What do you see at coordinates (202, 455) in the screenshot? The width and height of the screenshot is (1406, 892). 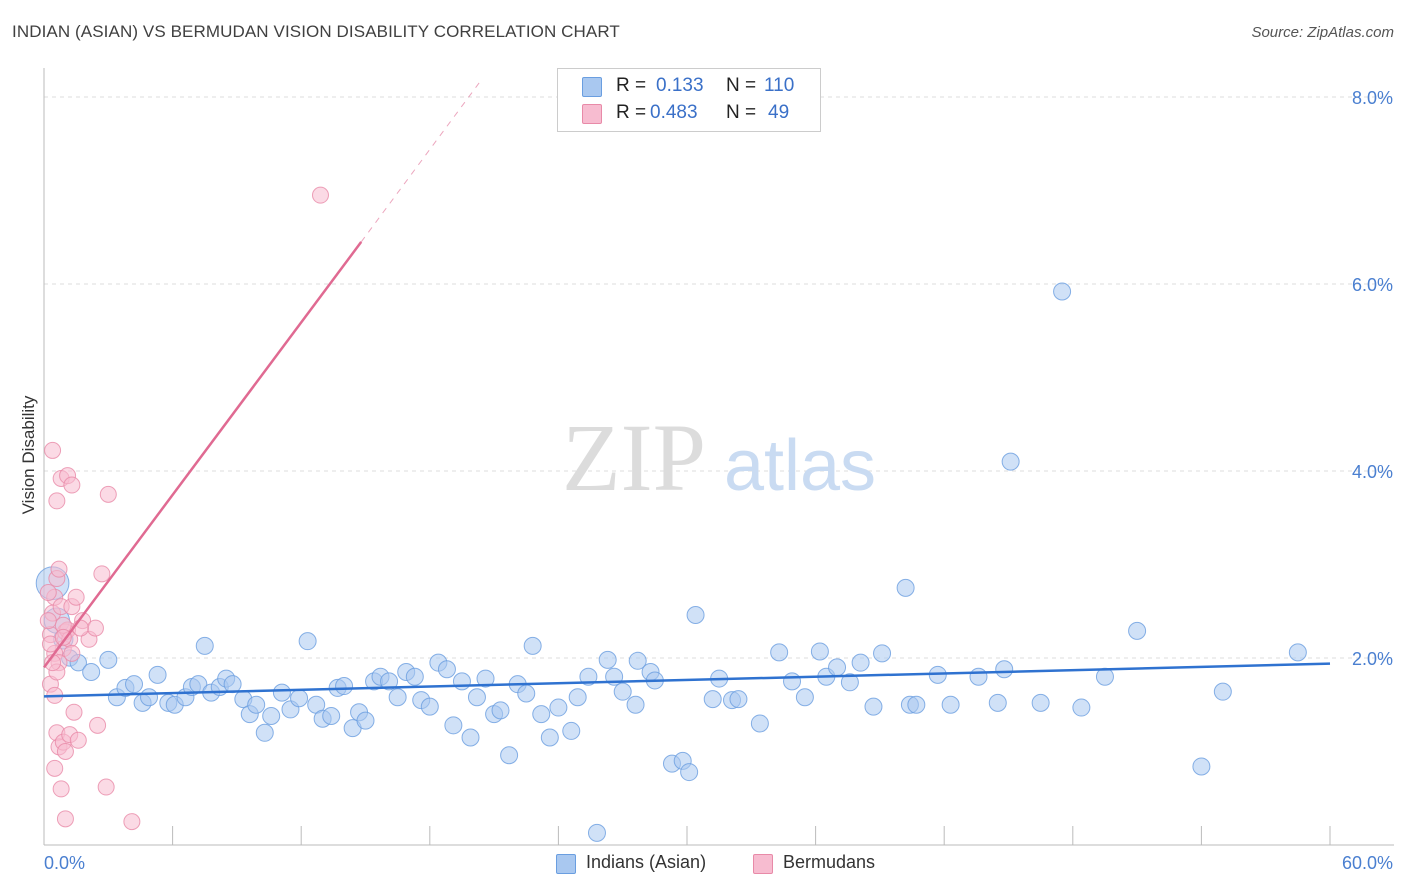 I see `trend-line-bermudans` at bounding box center [202, 455].